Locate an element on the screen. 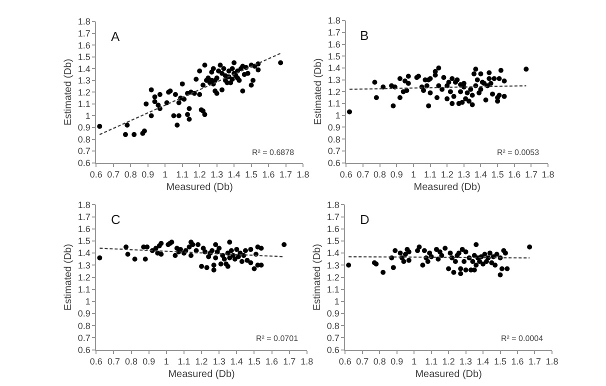 The image size is (606, 386). annotation: B is located at coordinates (364, 35).